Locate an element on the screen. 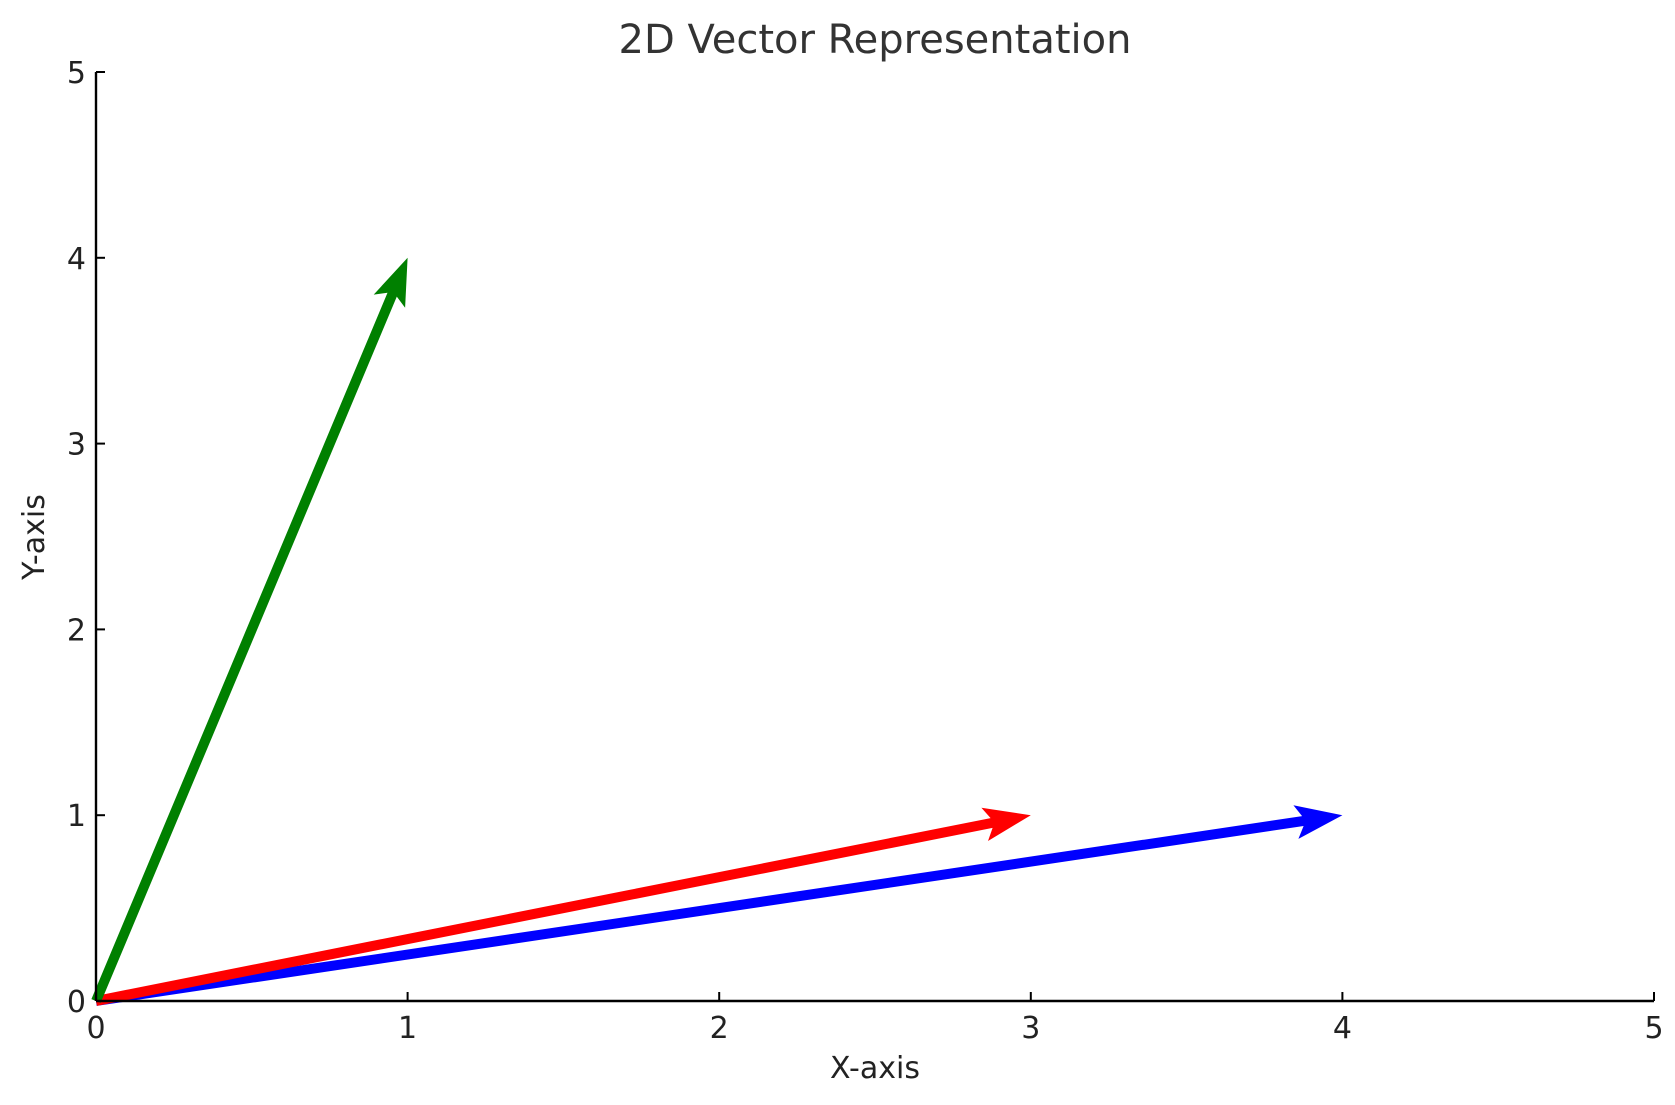 This screenshot has width=1675, height=1105. chart-title: 2D Vector Representation is located at coordinates (875, 40).